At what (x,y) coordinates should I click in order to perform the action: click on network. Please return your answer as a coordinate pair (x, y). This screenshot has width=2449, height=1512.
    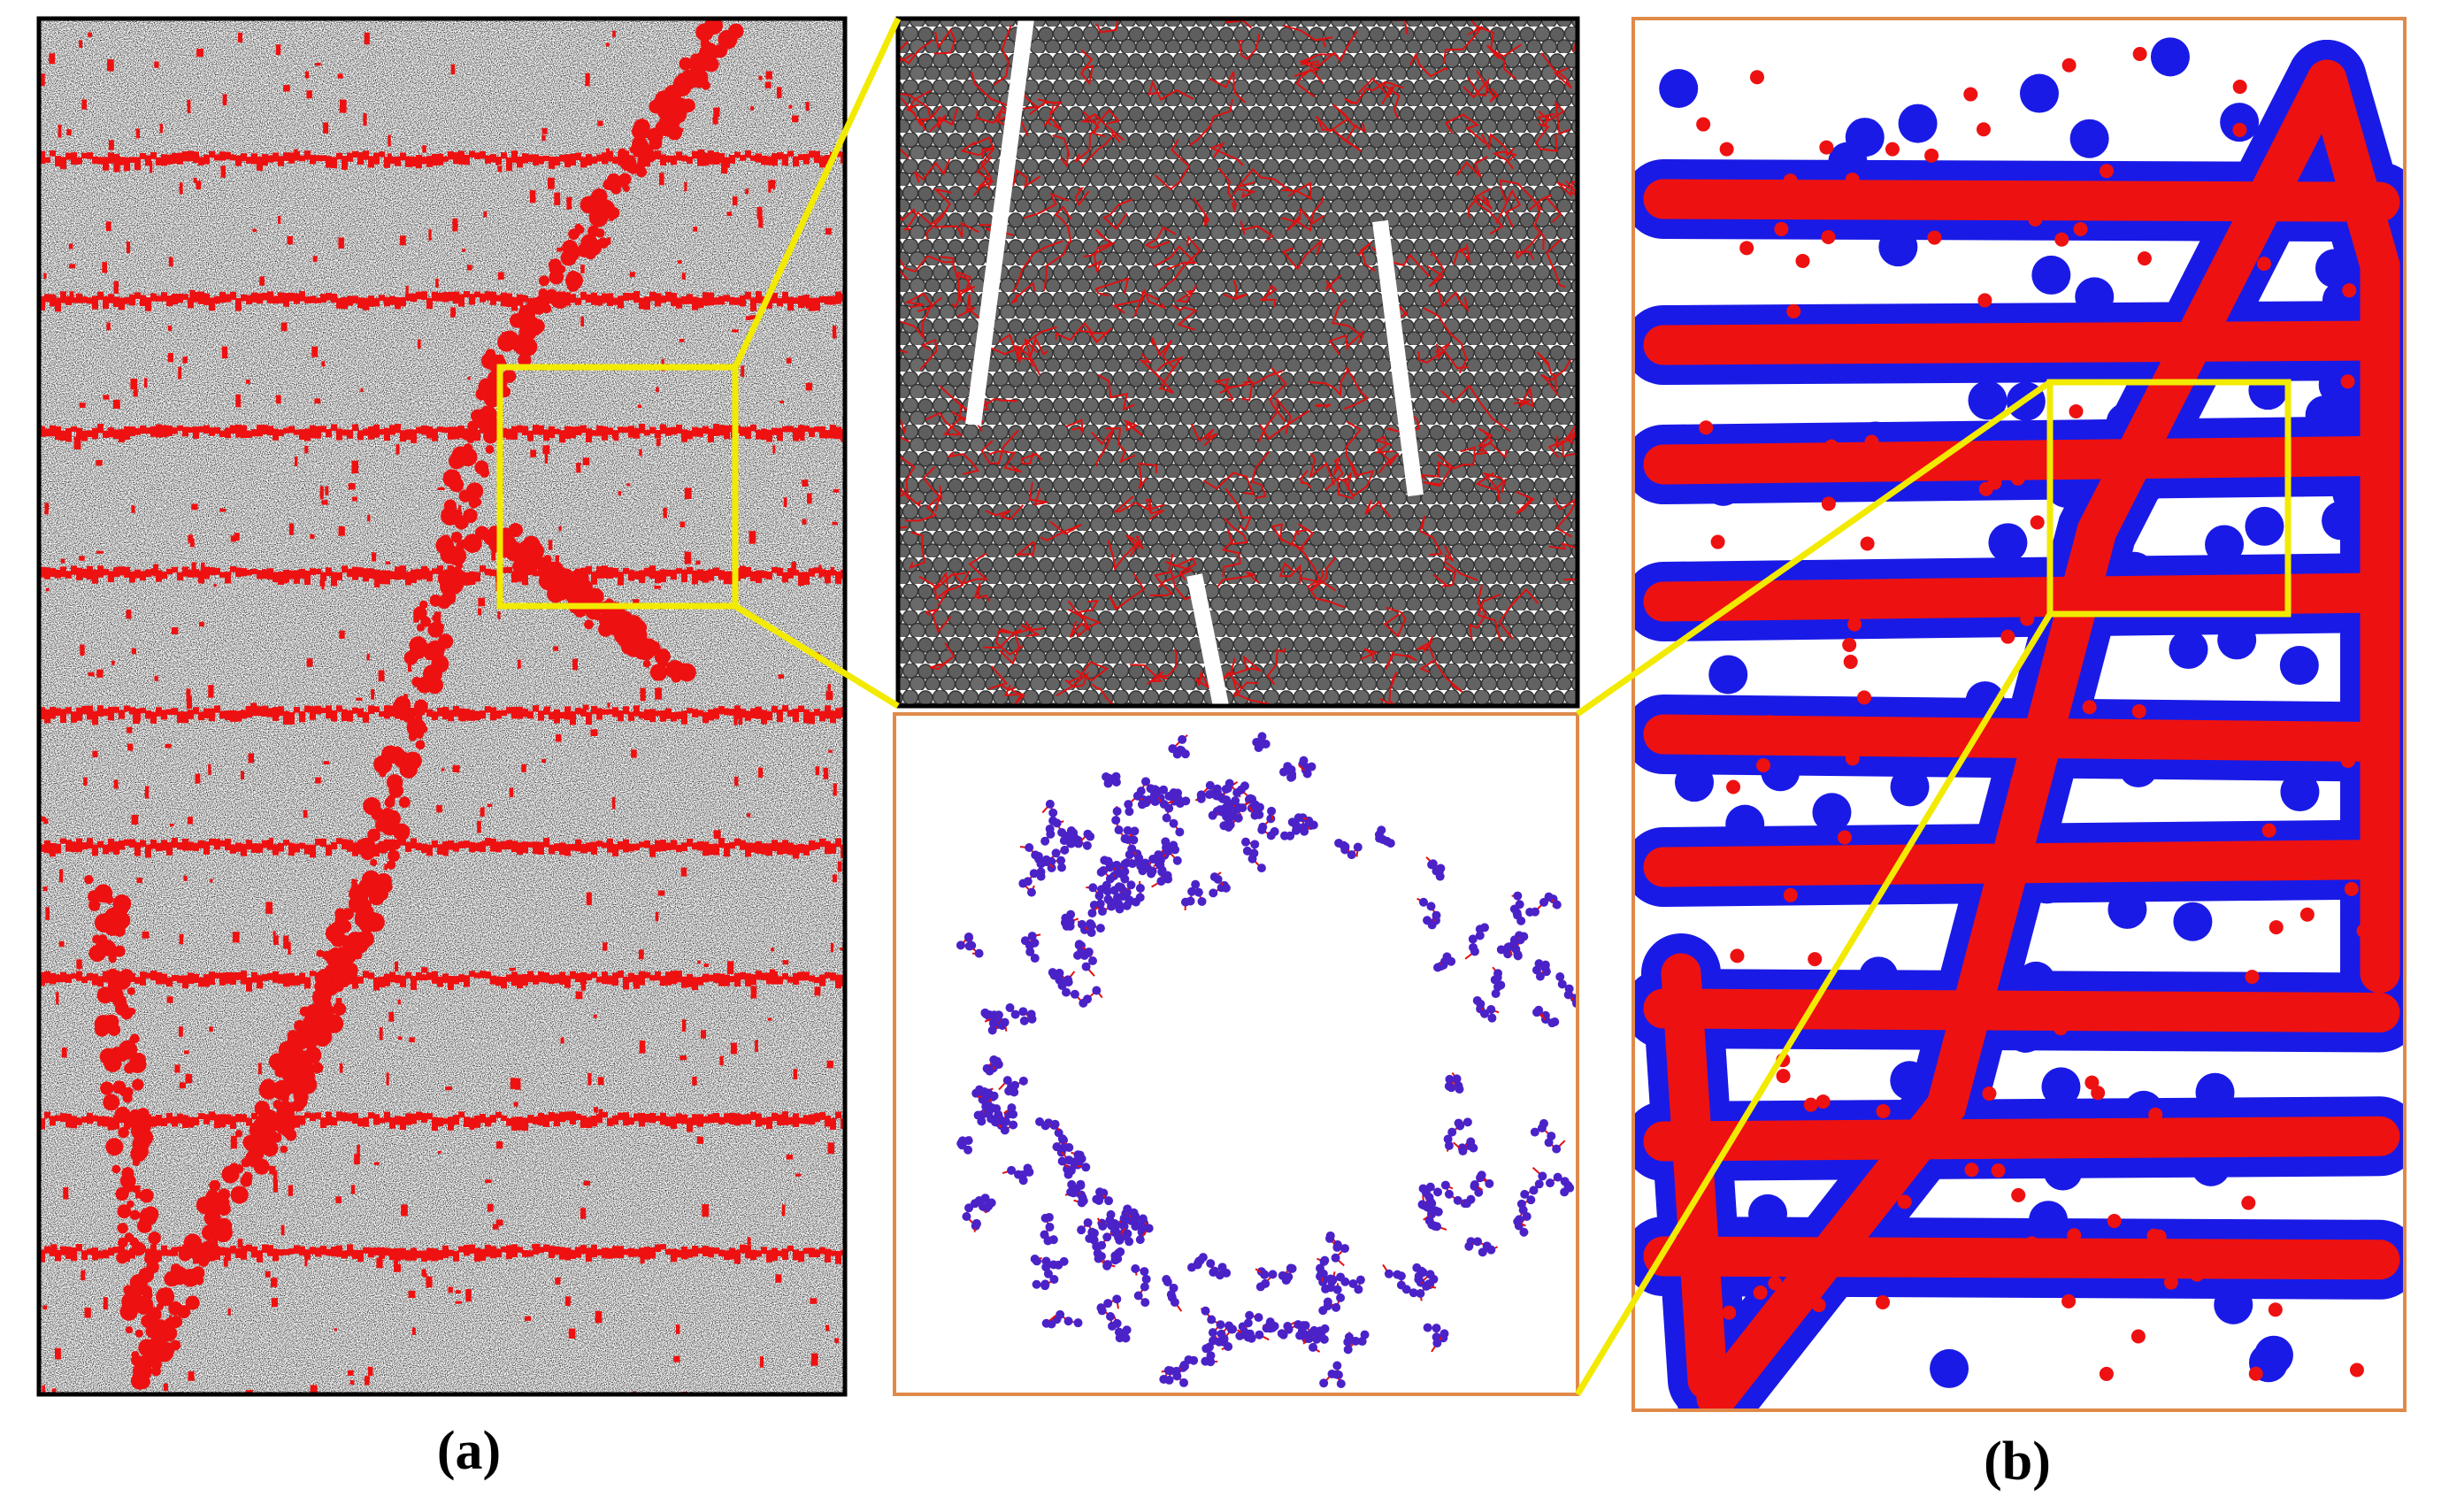
    Looking at the image, I should click on (1267, 1060).